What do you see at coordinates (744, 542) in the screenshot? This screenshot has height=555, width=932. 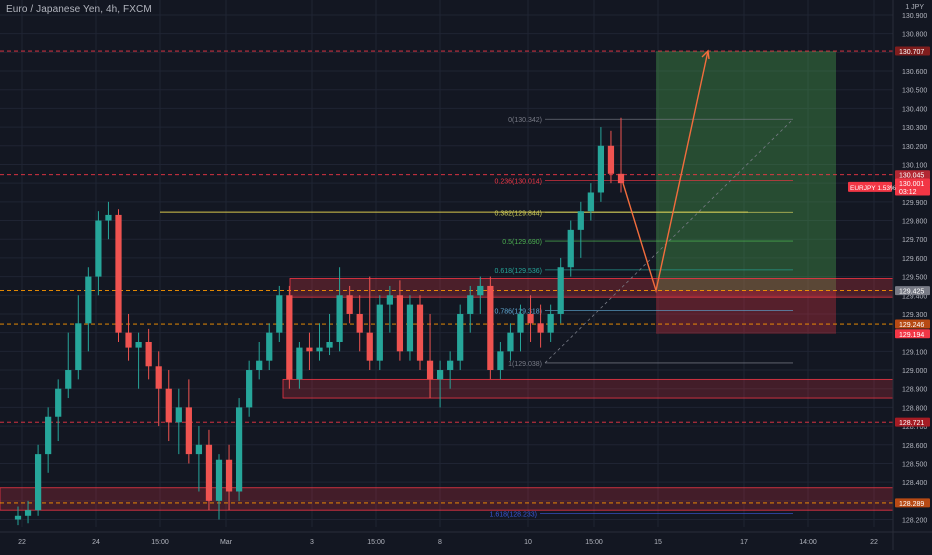 I see `time-axis-label: 17` at bounding box center [744, 542].